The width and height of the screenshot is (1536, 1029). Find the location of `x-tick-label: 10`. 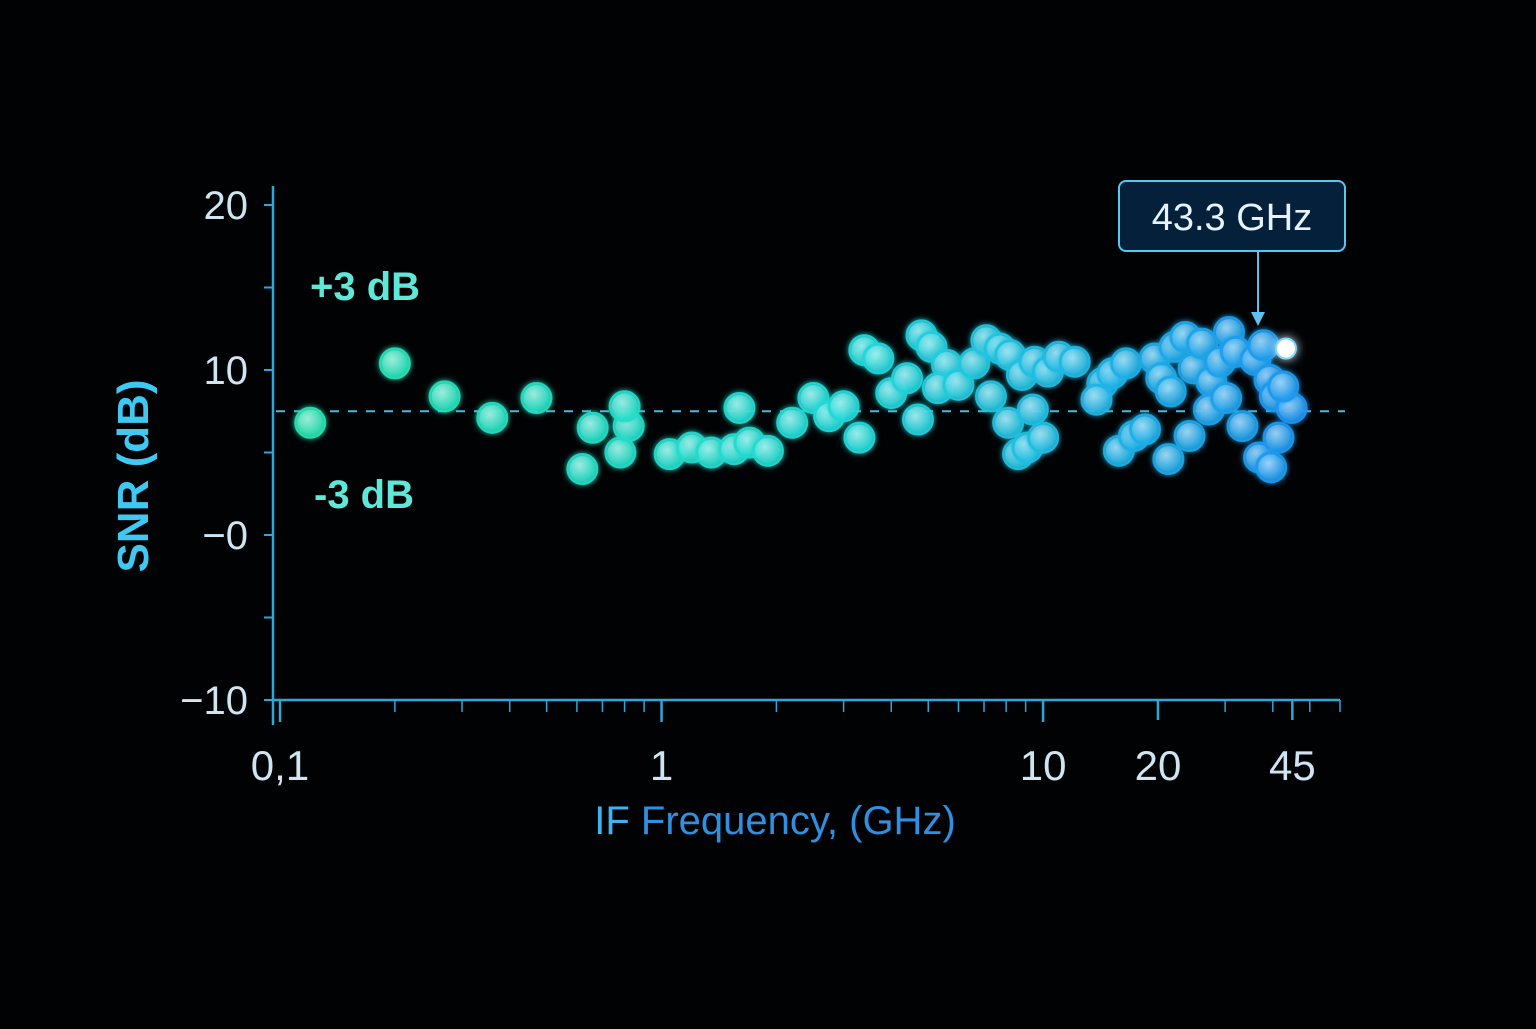

x-tick-label: 10 is located at coordinates (1043, 765).